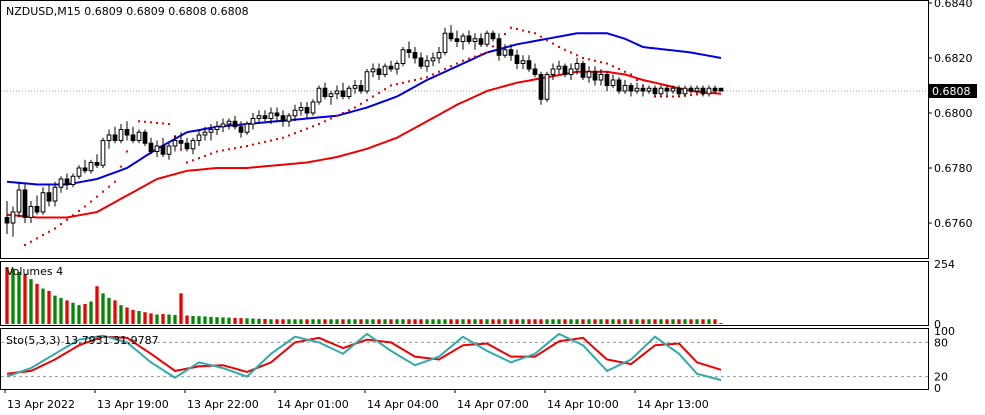  I want to click on price-chart-title: NZDUSD,M15 0.6809 0.6809 0.6808 0.6808, so click(127, 11).